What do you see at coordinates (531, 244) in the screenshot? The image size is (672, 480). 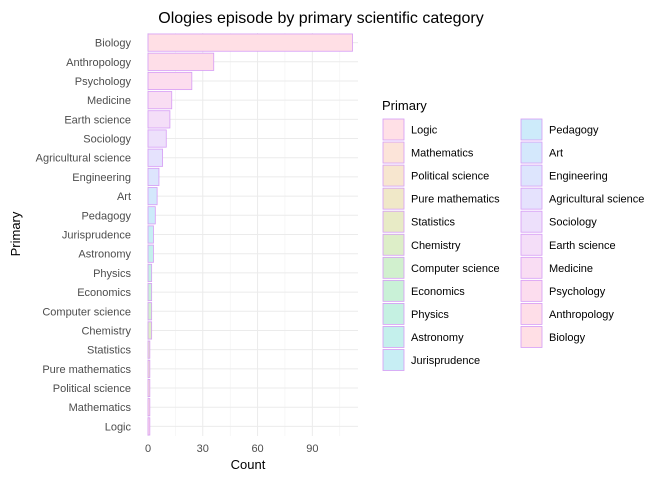 I see `legend-key-earth-science` at bounding box center [531, 244].